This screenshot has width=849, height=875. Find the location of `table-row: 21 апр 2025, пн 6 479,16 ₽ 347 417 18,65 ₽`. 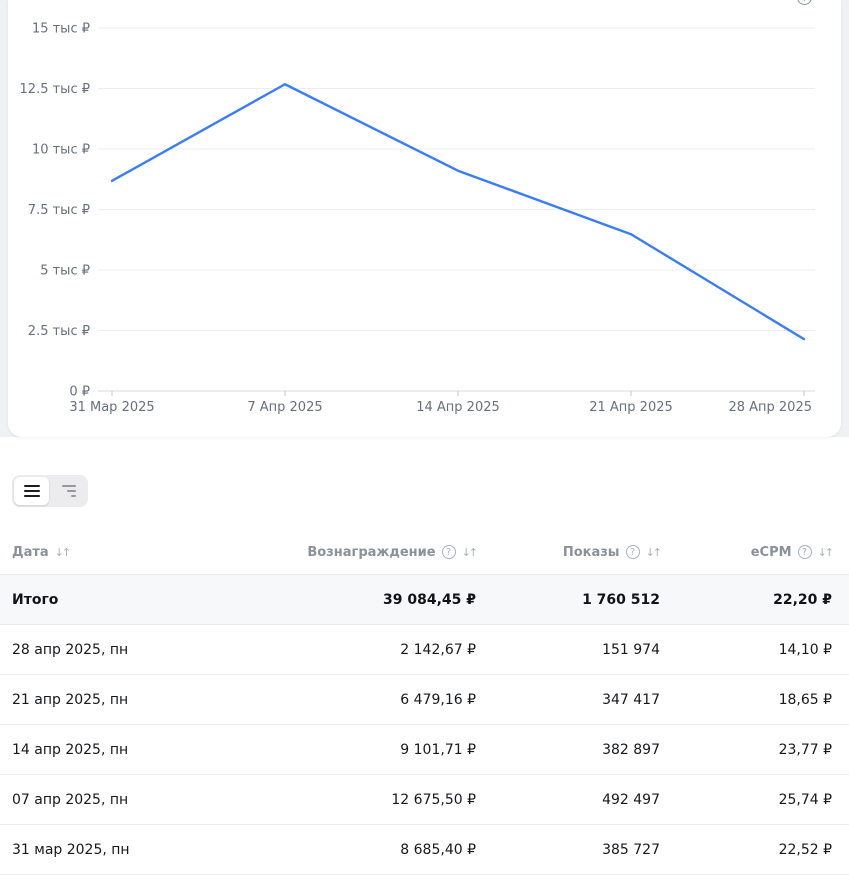

table-row: 21 апр 2025, пн 6 479,16 ₽ 347 417 18,65 ₽ is located at coordinates (424, 700).